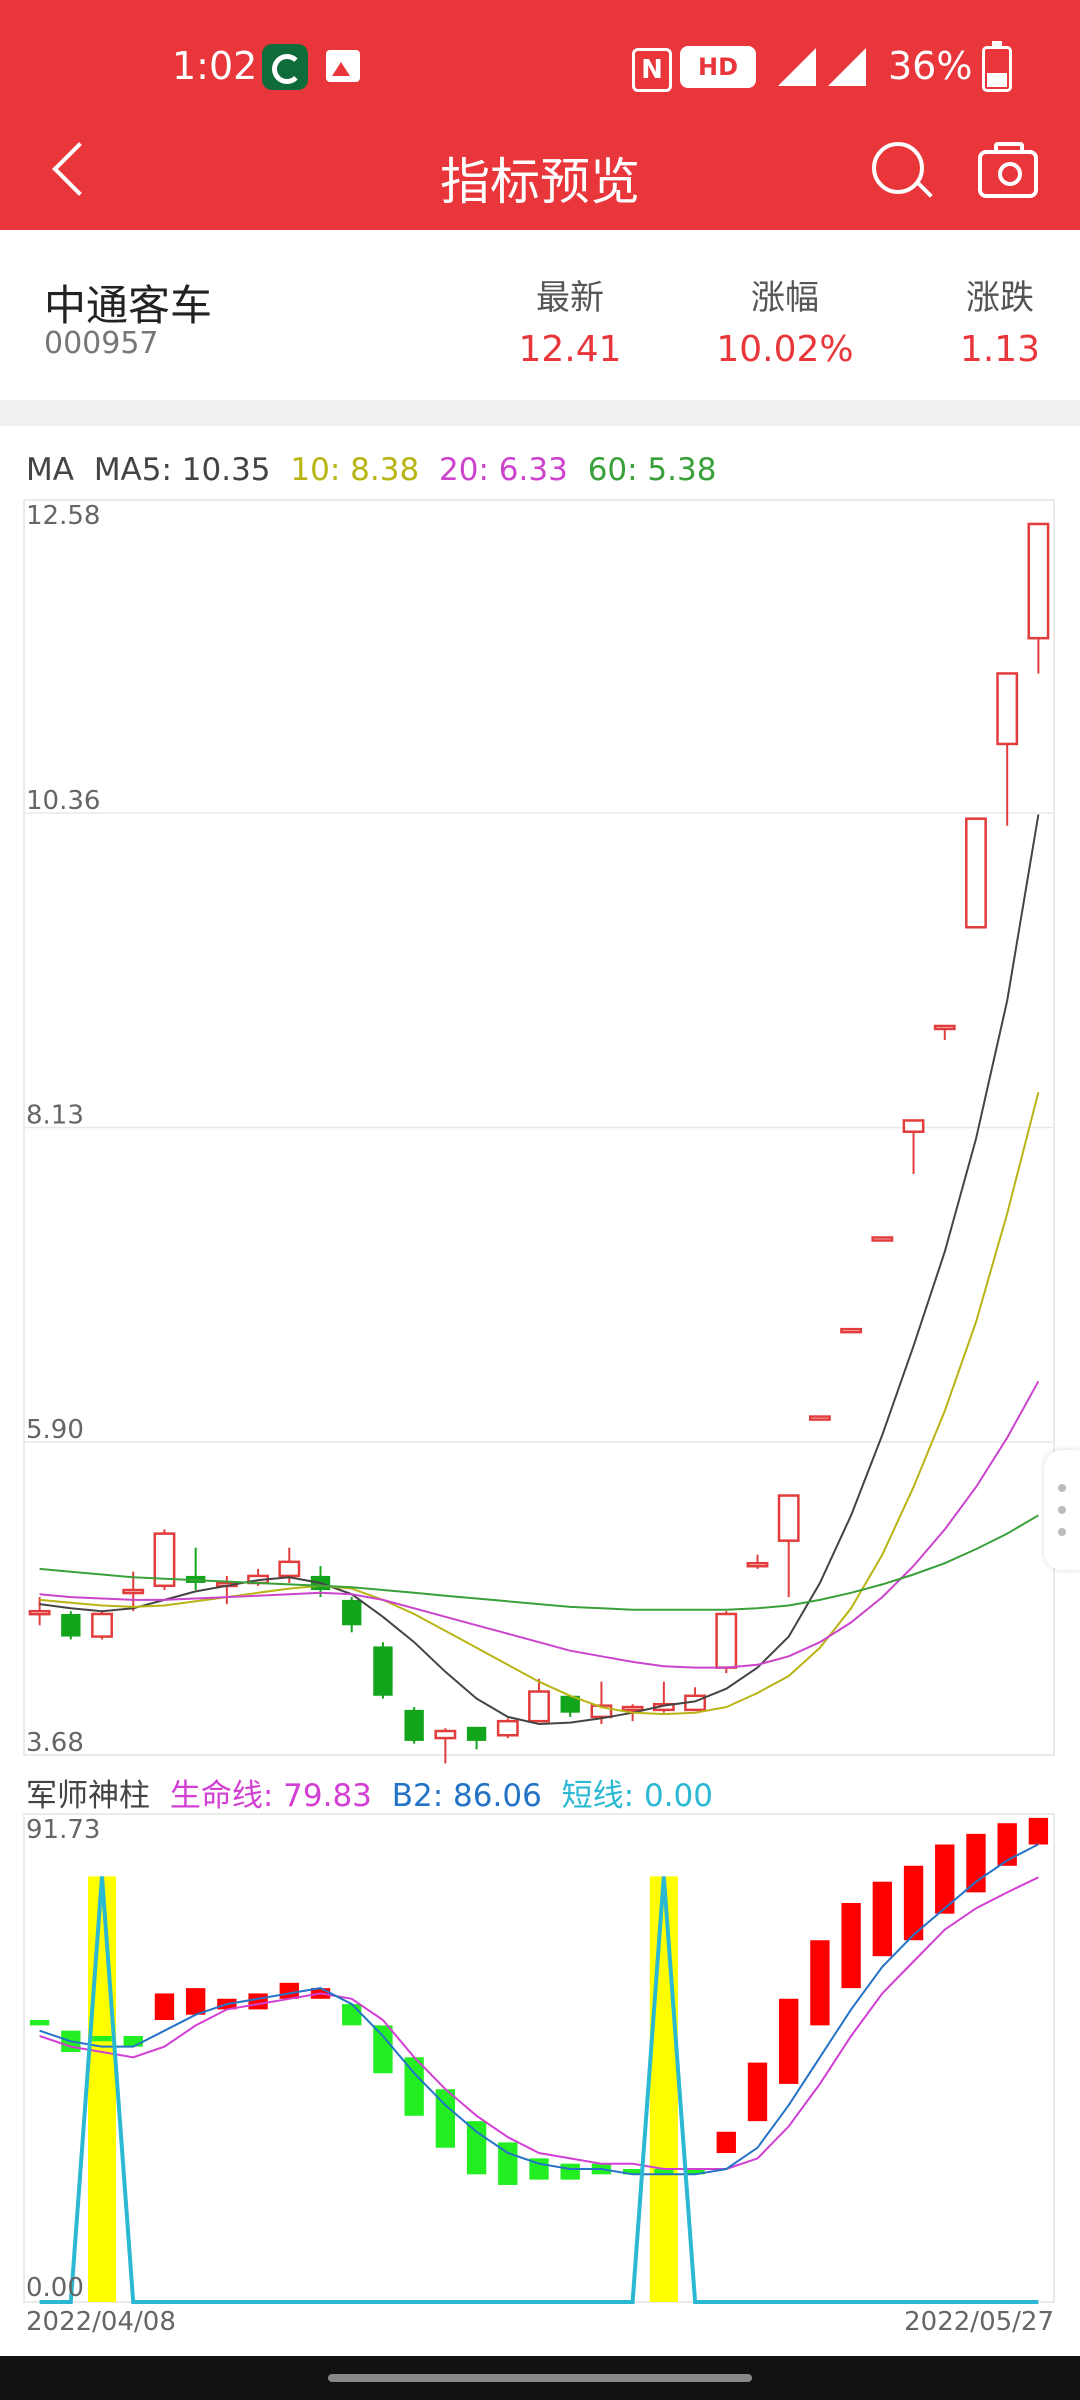  I want to click on ma5-legend: MA5: 10.35, so click(182, 470).